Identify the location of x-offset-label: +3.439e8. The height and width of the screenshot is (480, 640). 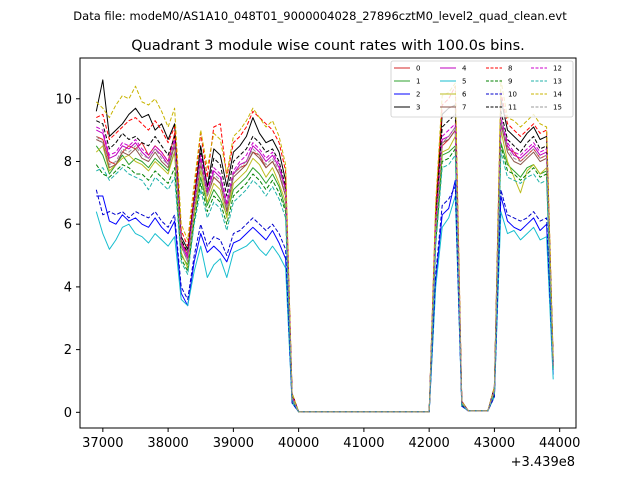
(543, 462).